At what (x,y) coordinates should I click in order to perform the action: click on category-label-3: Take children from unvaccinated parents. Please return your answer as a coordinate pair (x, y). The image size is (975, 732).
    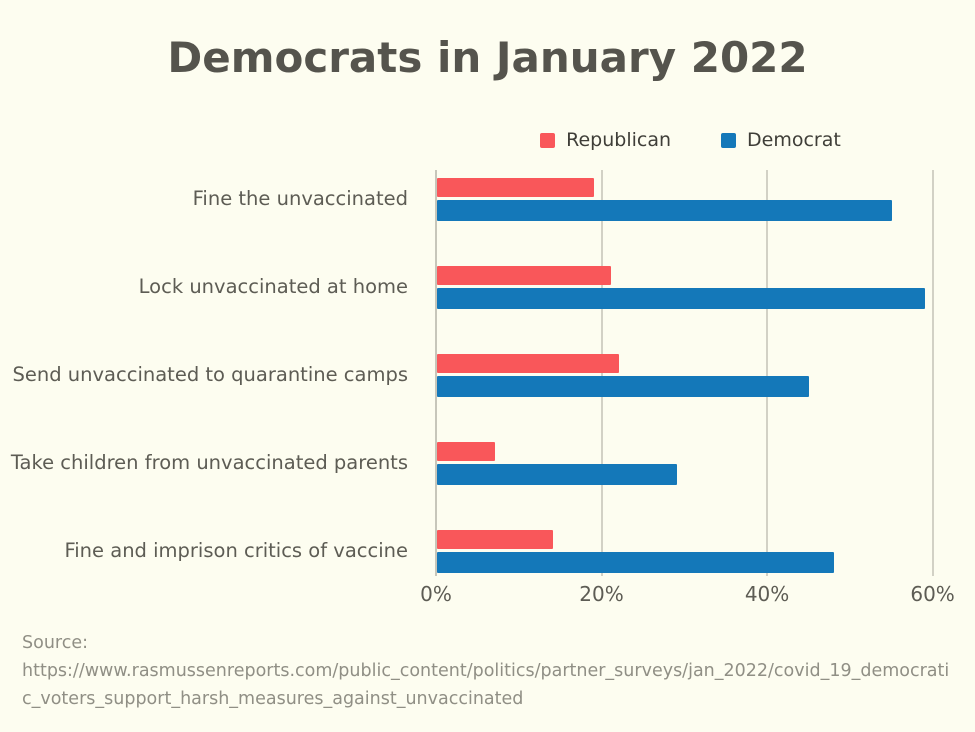
    Looking at the image, I should click on (209, 462).